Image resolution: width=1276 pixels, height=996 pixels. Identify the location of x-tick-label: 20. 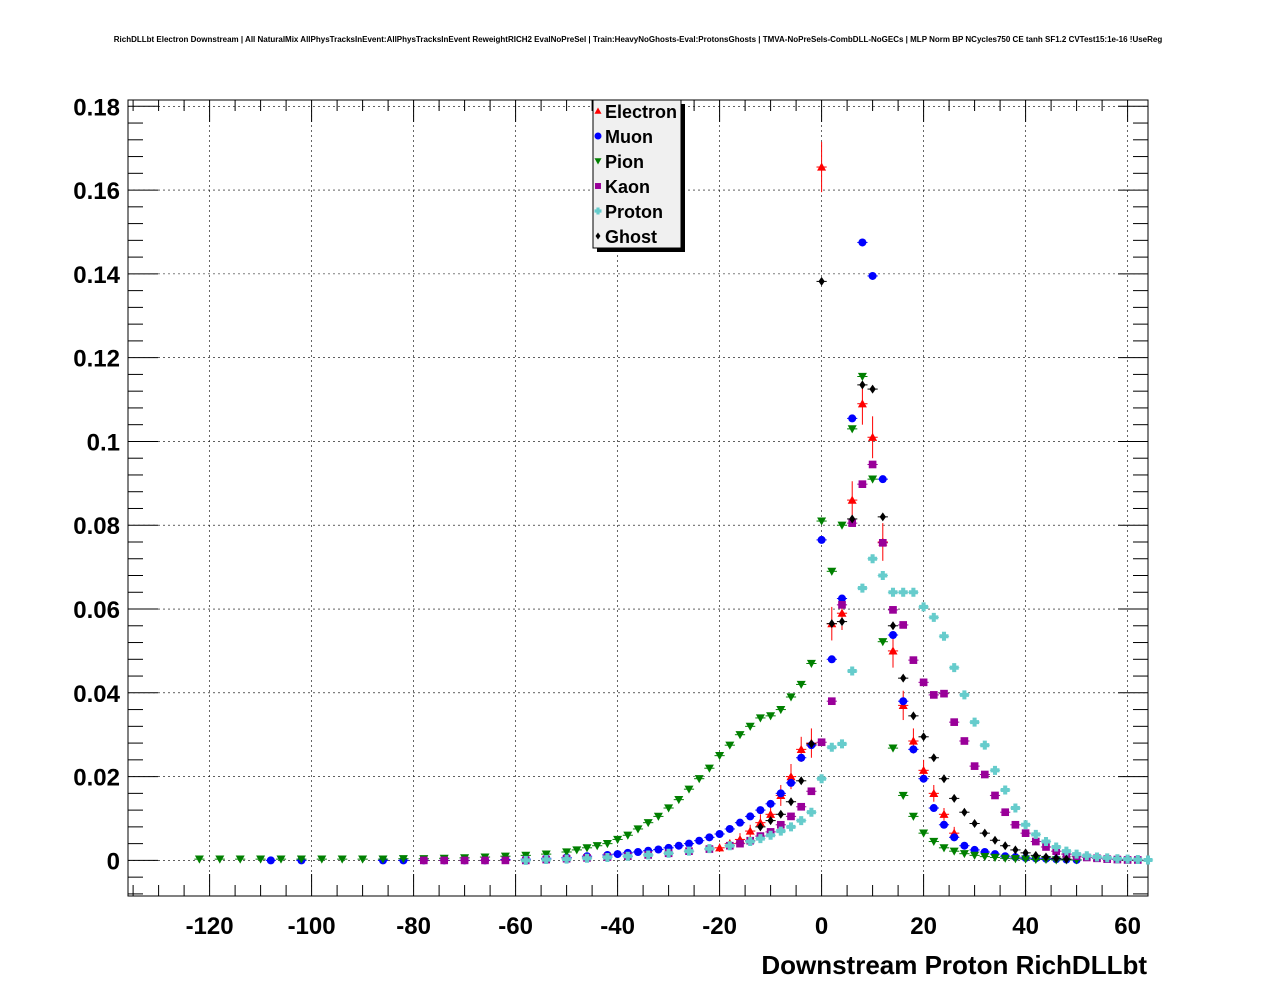
(923, 926).